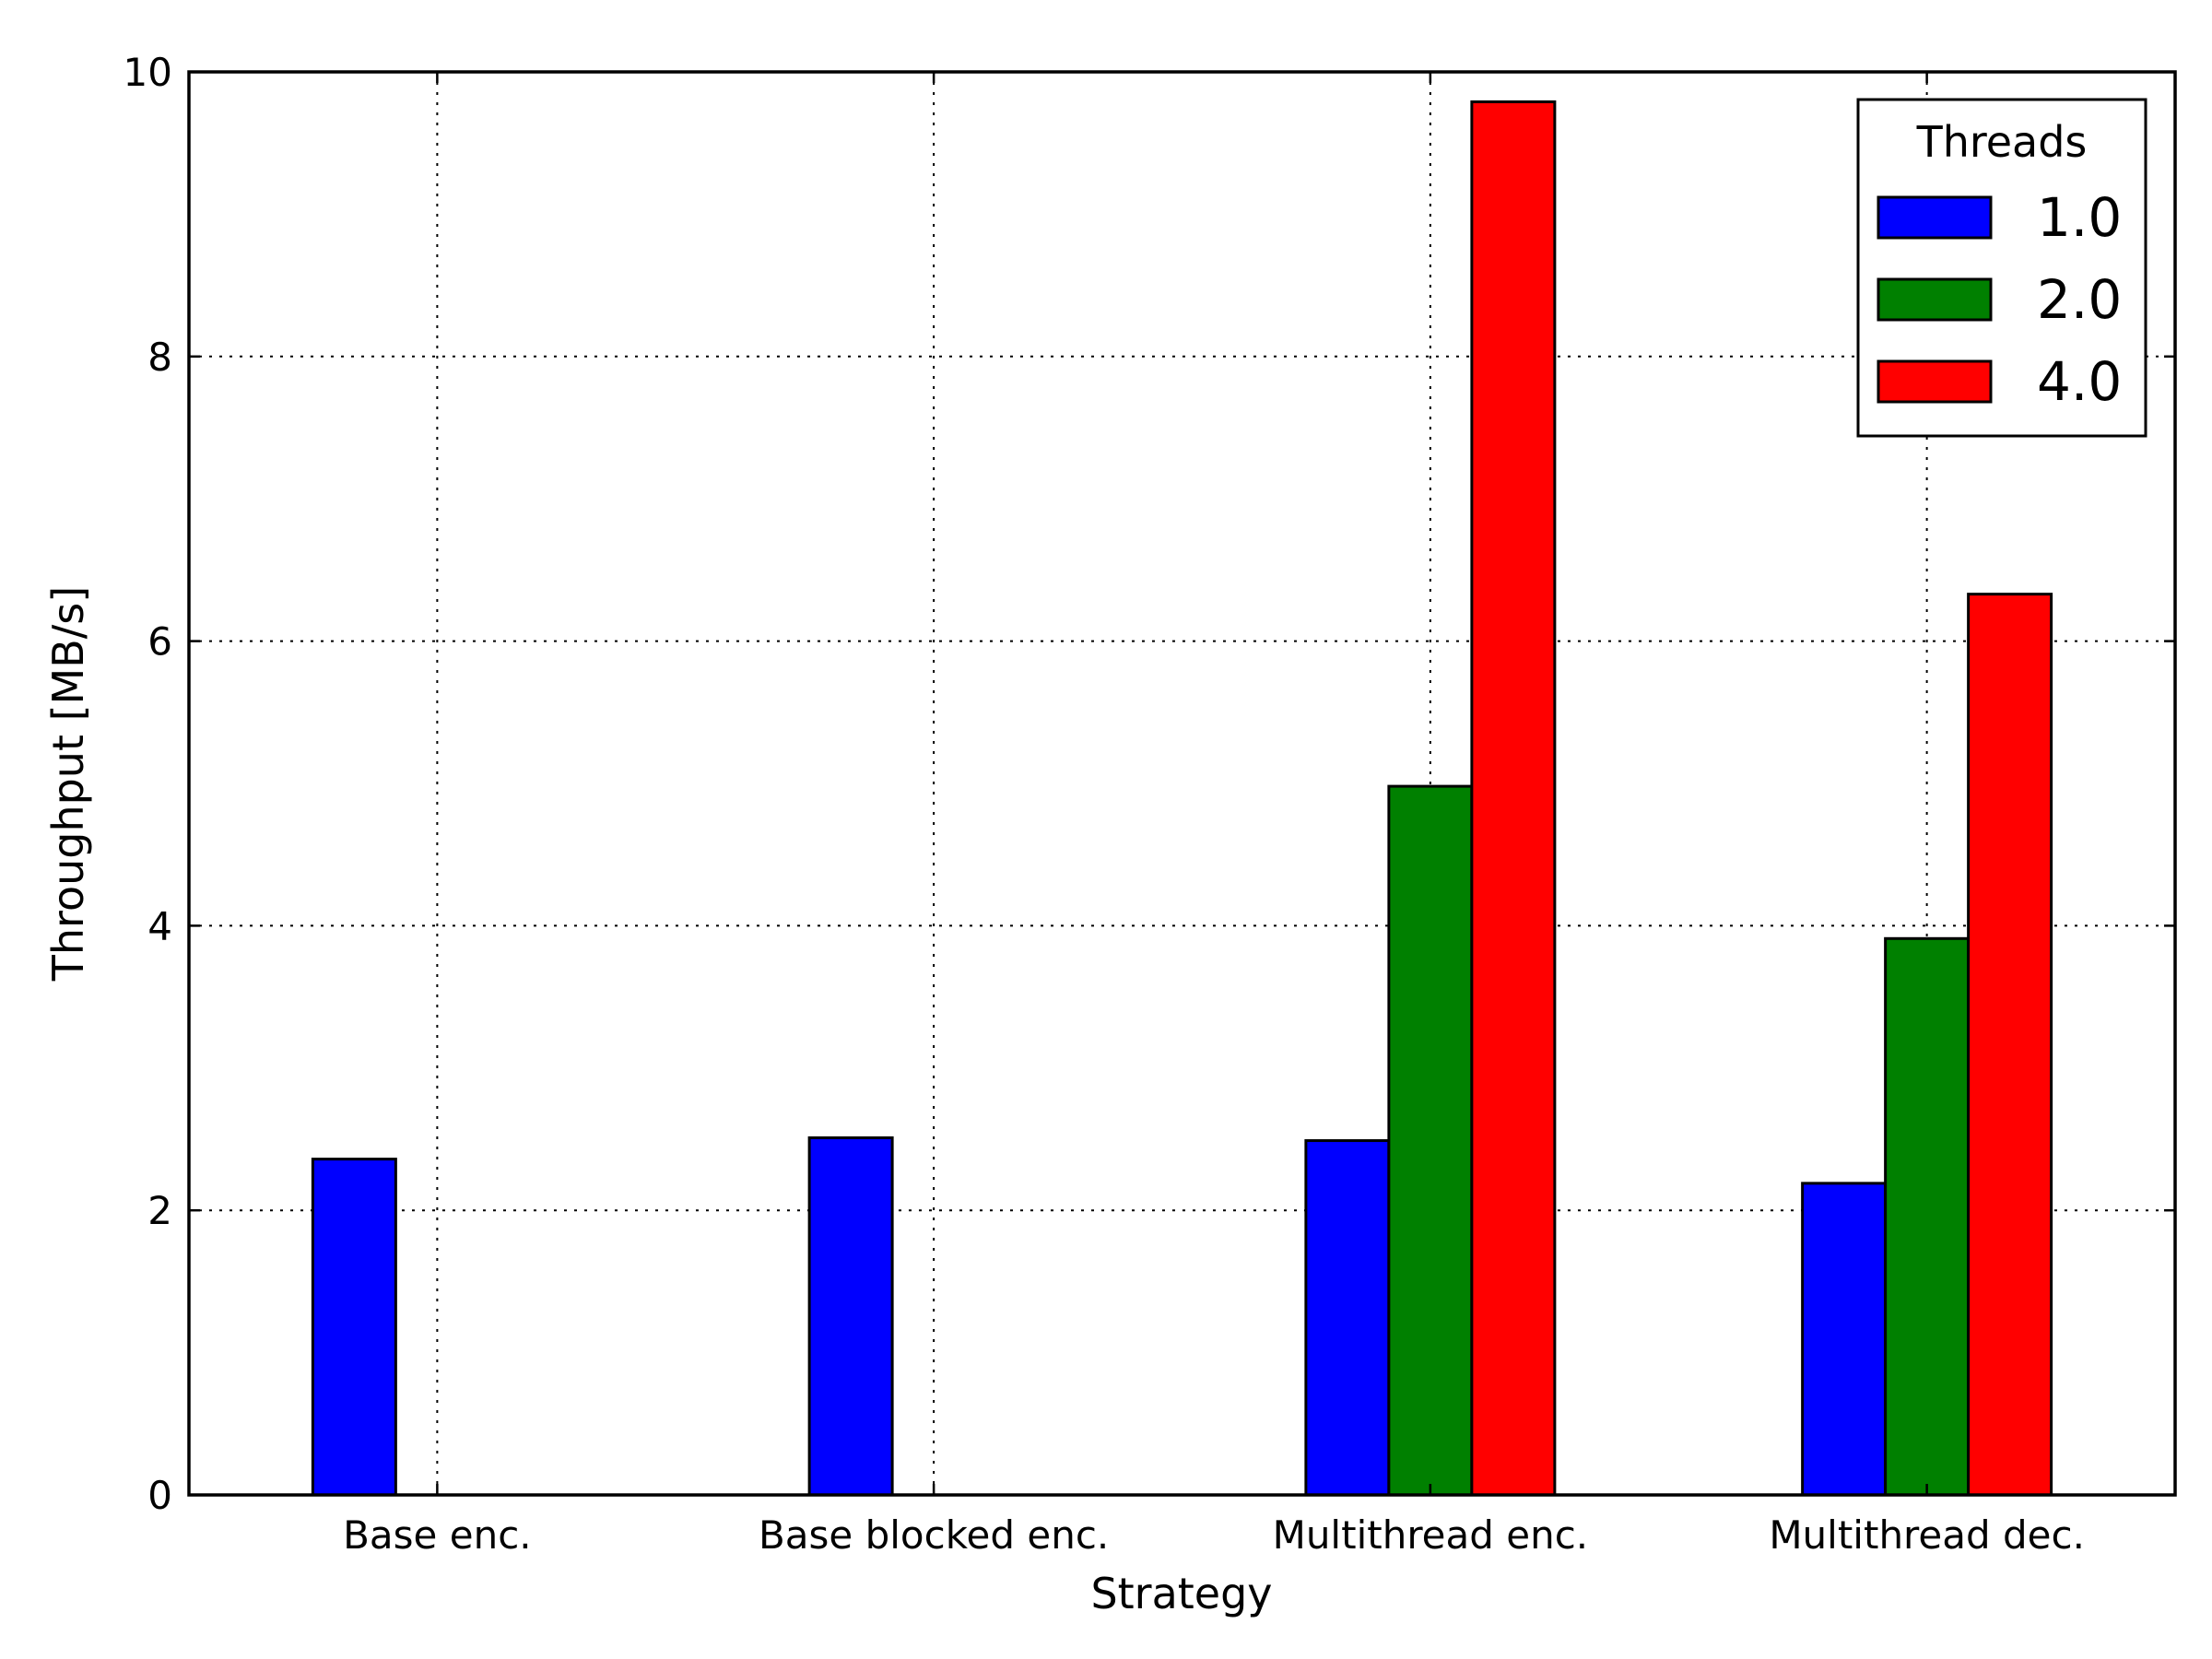  What do you see at coordinates (159, 642) in the screenshot?
I see `y-tick-label: 6` at bounding box center [159, 642].